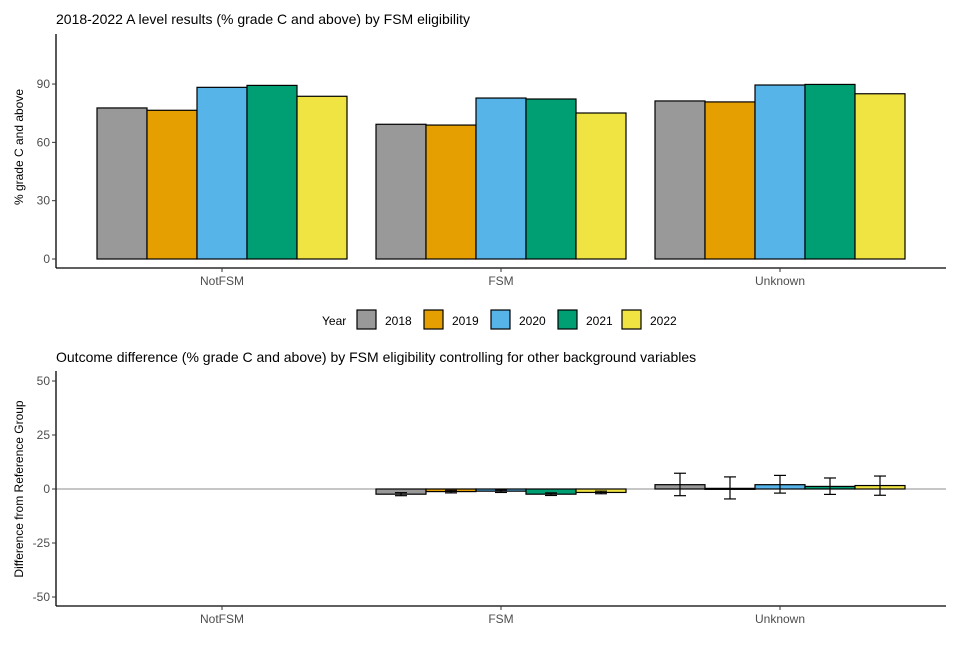  Describe the element at coordinates (47, 151) in the screenshot. I see `chart1-y-axis: 0 30 60 90` at that location.